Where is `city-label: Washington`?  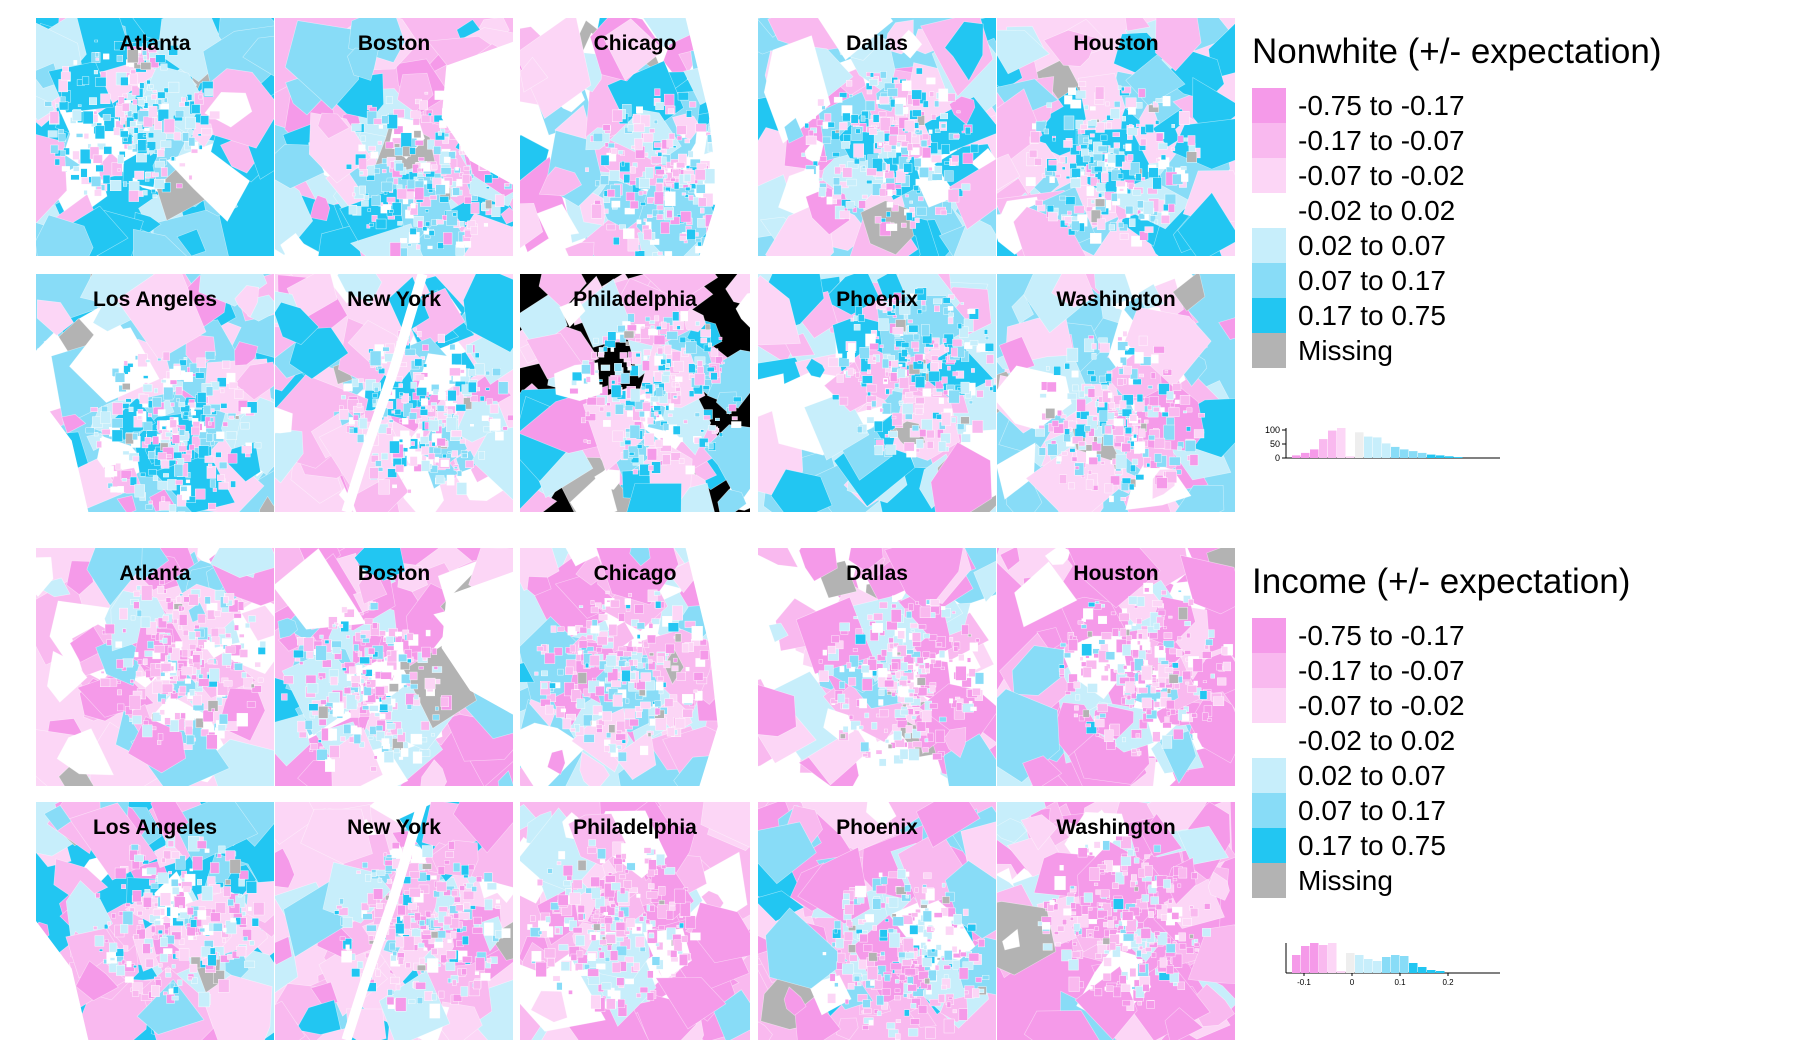 city-label: Washington is located at coordinates (1116, 827).